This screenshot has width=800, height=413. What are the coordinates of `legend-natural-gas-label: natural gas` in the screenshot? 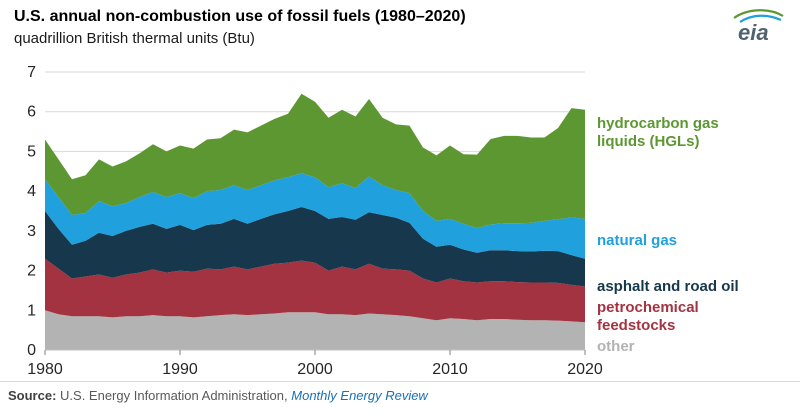 It's located at (637, 240).